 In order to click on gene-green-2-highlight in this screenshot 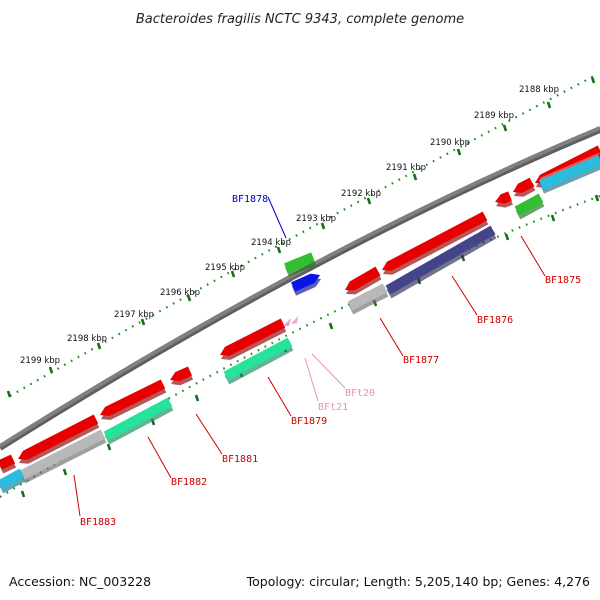, I will do `click(299, 256)`.